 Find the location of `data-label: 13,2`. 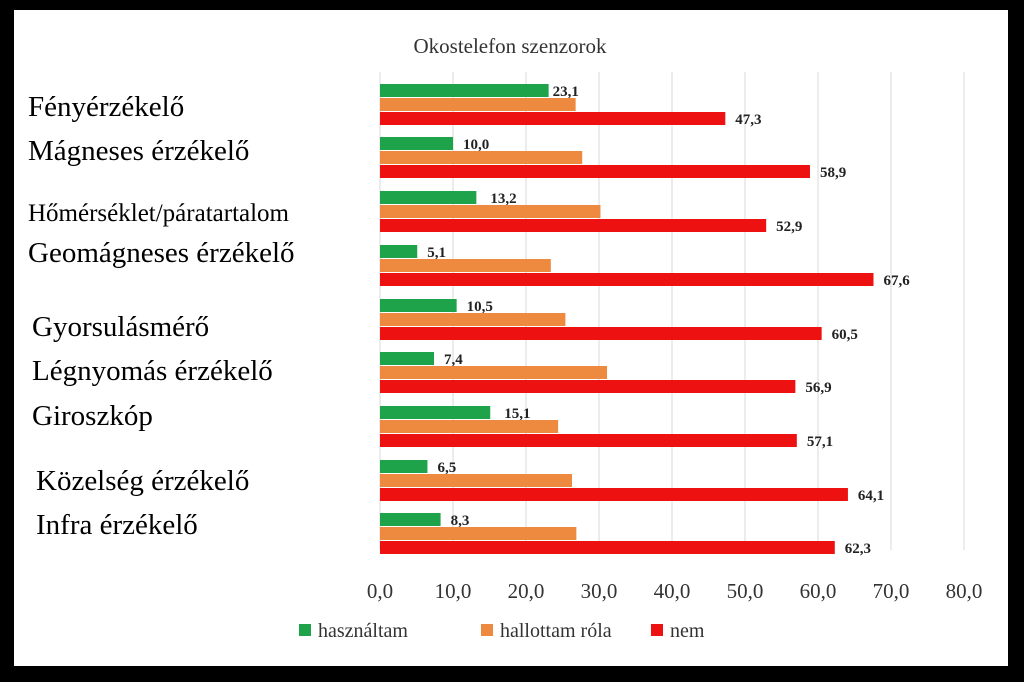

data-label: 13,2 is located at coordinates (503, 199).